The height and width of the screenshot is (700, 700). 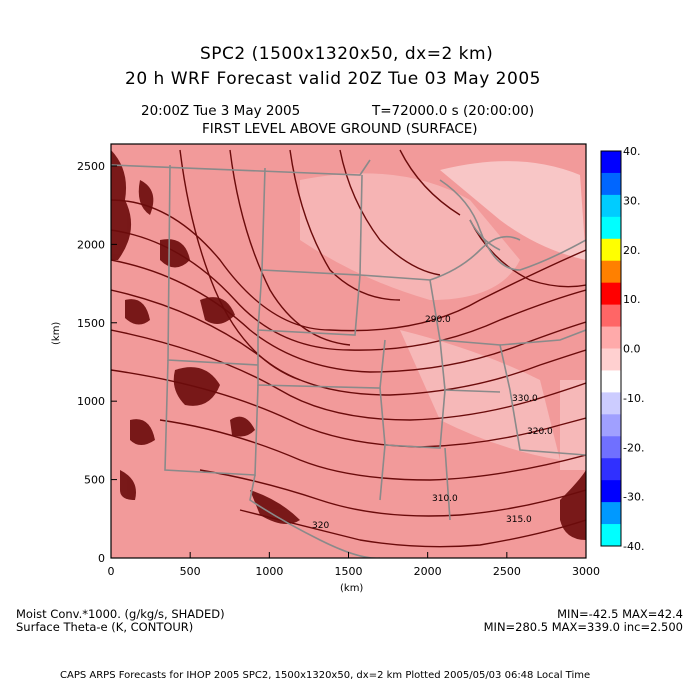 I want to click on contour-label: 310.0, so click(x=445, y=499).